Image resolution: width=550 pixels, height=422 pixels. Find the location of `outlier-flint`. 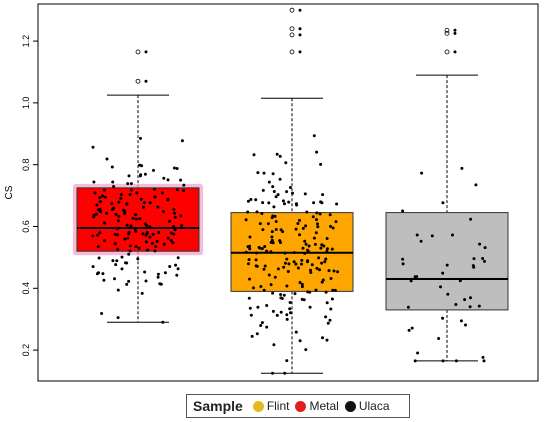

outlier-flint is located at coordinates (138, 81).